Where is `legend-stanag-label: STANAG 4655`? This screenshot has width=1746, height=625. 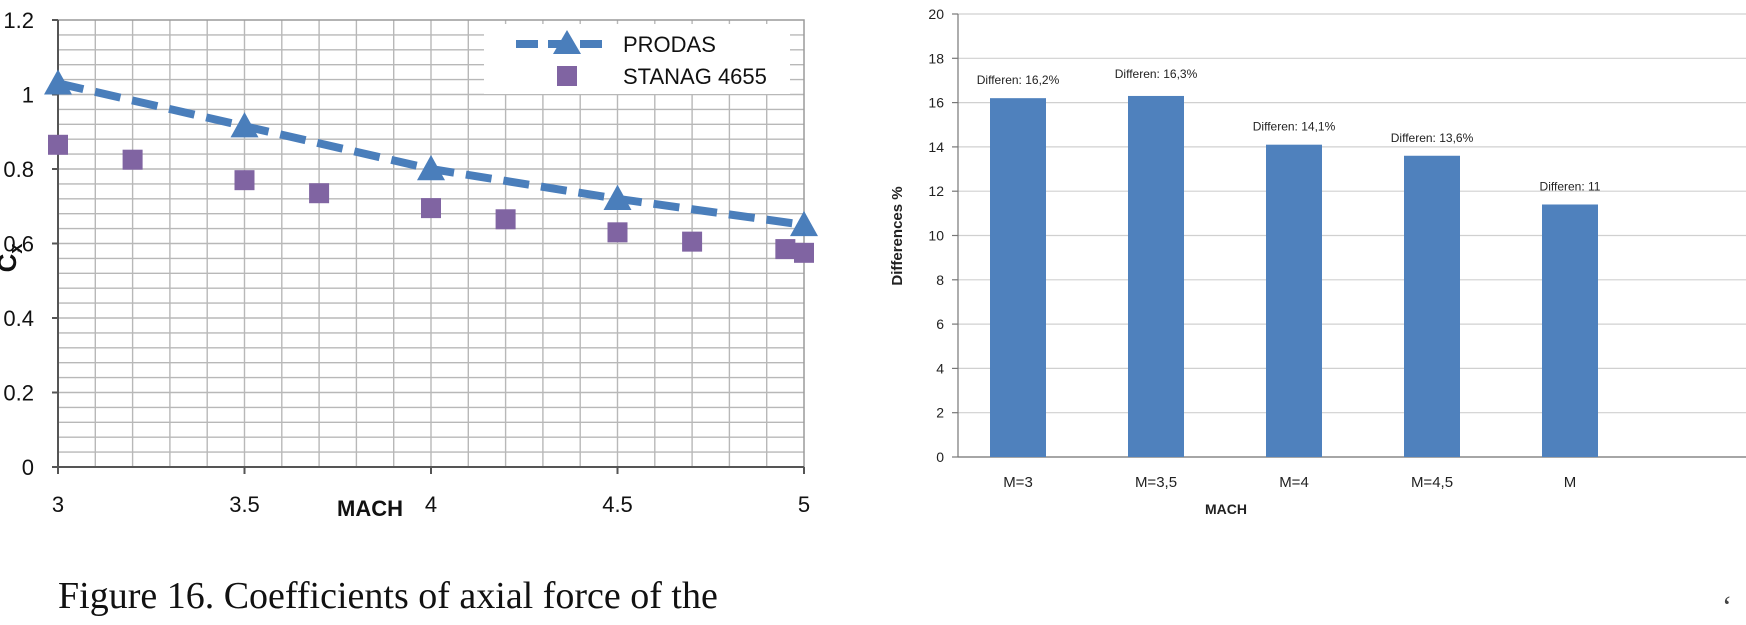 legend-stanag-label: STANAG 4655 is located at coordinates (695, 76).